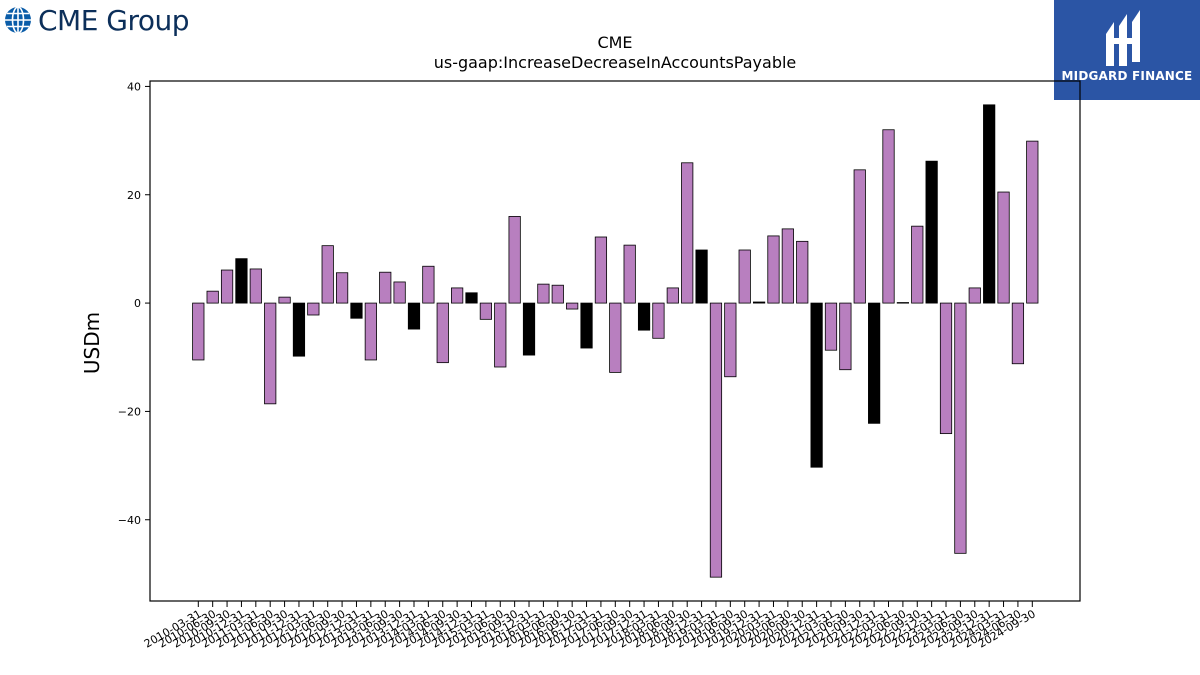 The image size is (1200, 675). I want to click on midgard-finance-wordmark: MIDGARD FINANCE, so click(1127, 76).